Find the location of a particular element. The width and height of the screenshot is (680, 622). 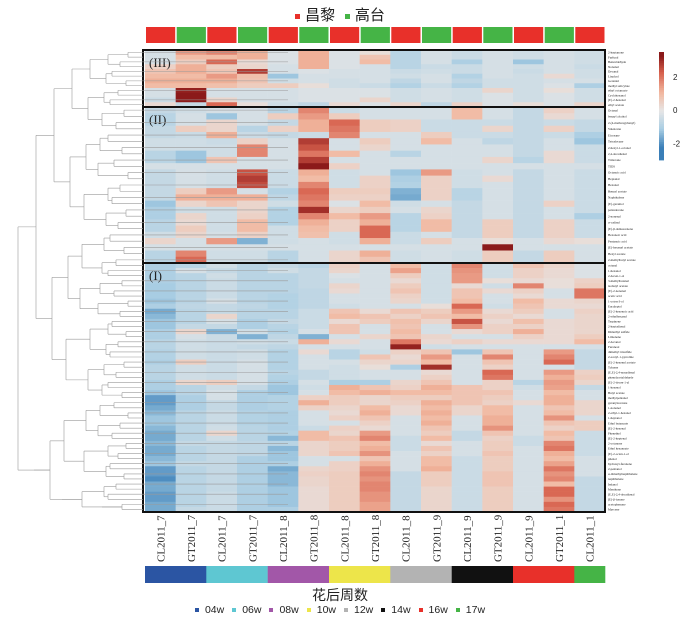

row-label: (E)-2-hexenal is located at coordinates (617, 428).